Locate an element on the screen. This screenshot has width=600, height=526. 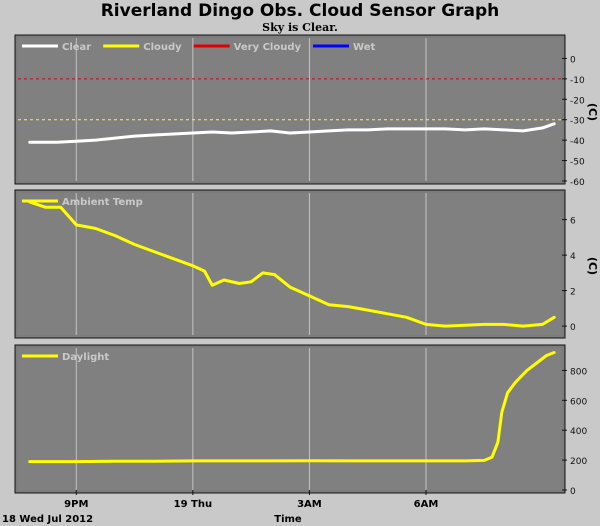
y-tick-label: -60 is located at coordinates (577, 183).